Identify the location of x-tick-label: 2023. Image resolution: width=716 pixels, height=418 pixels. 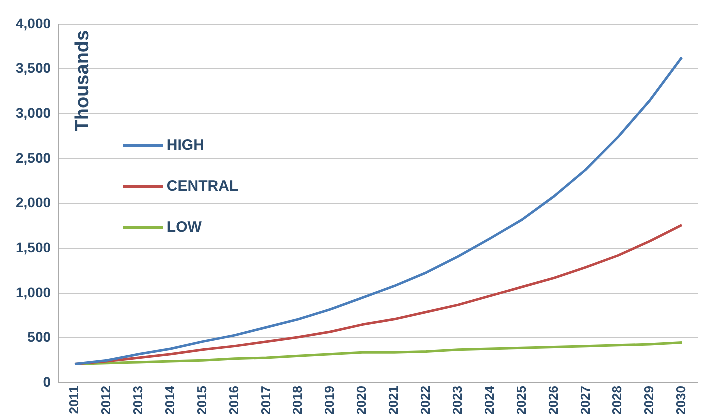
(457, 400).